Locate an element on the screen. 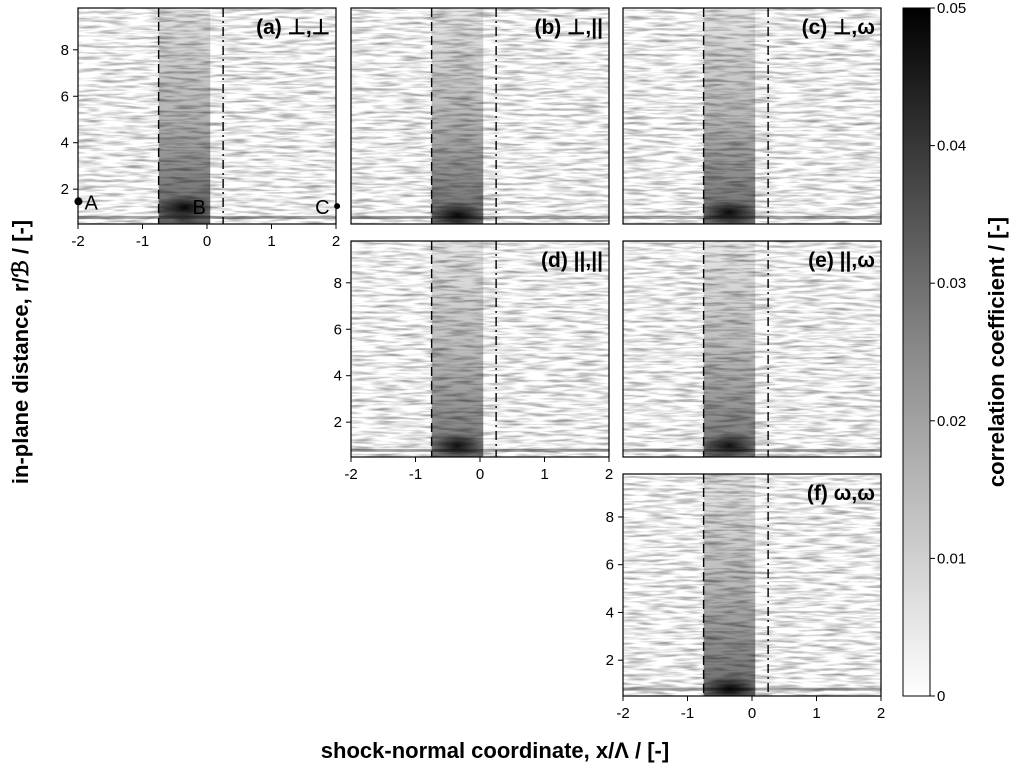  y-axis-label: in-plane distance, r/ℬ / [-] is located at coordinates (20, 352).